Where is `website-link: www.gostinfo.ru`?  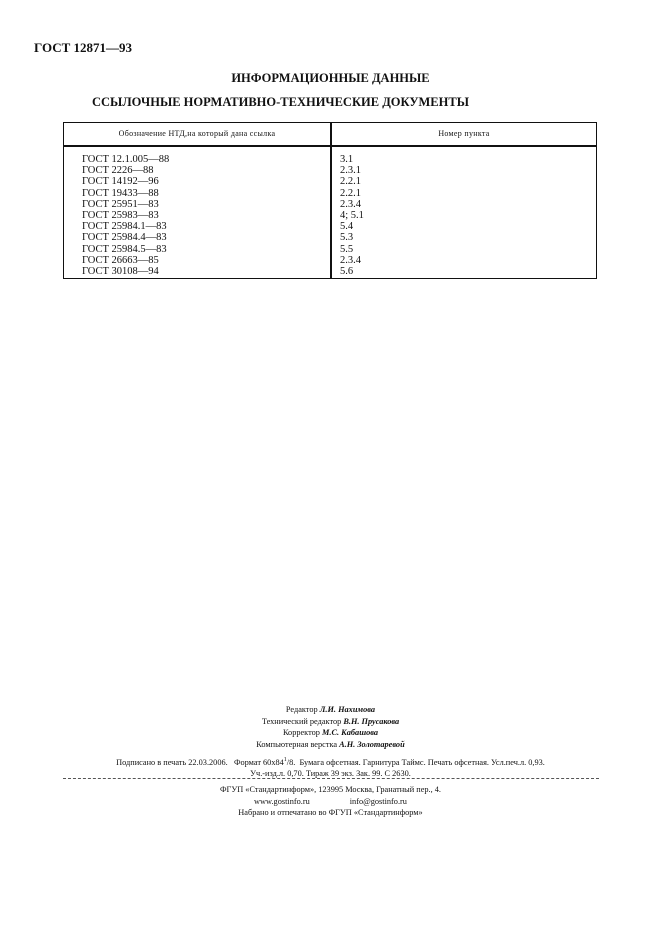 website-link: www.gostinfo.ru is located at coordinates (282, 801).